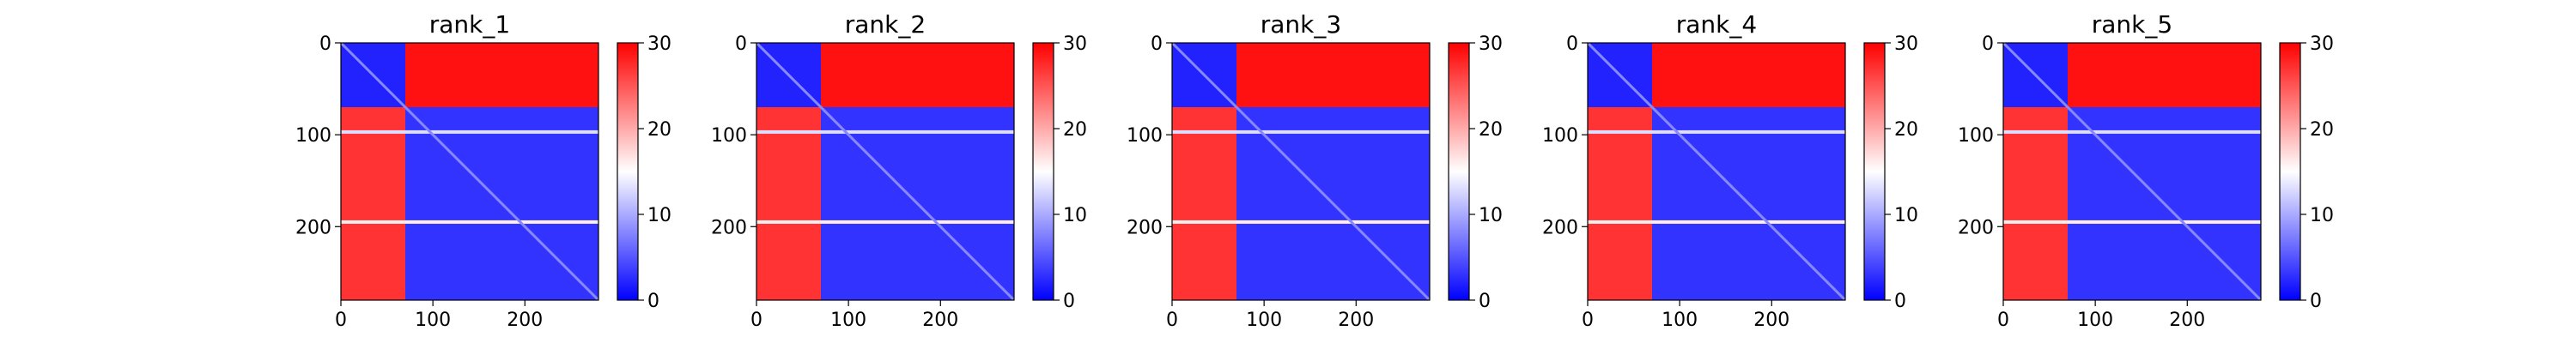 The height and width of the screenshot is (343, 2576). Describe the element at coordinates (1716, 25) in the screenshot. I see `chart-title: rank_4` at that location.